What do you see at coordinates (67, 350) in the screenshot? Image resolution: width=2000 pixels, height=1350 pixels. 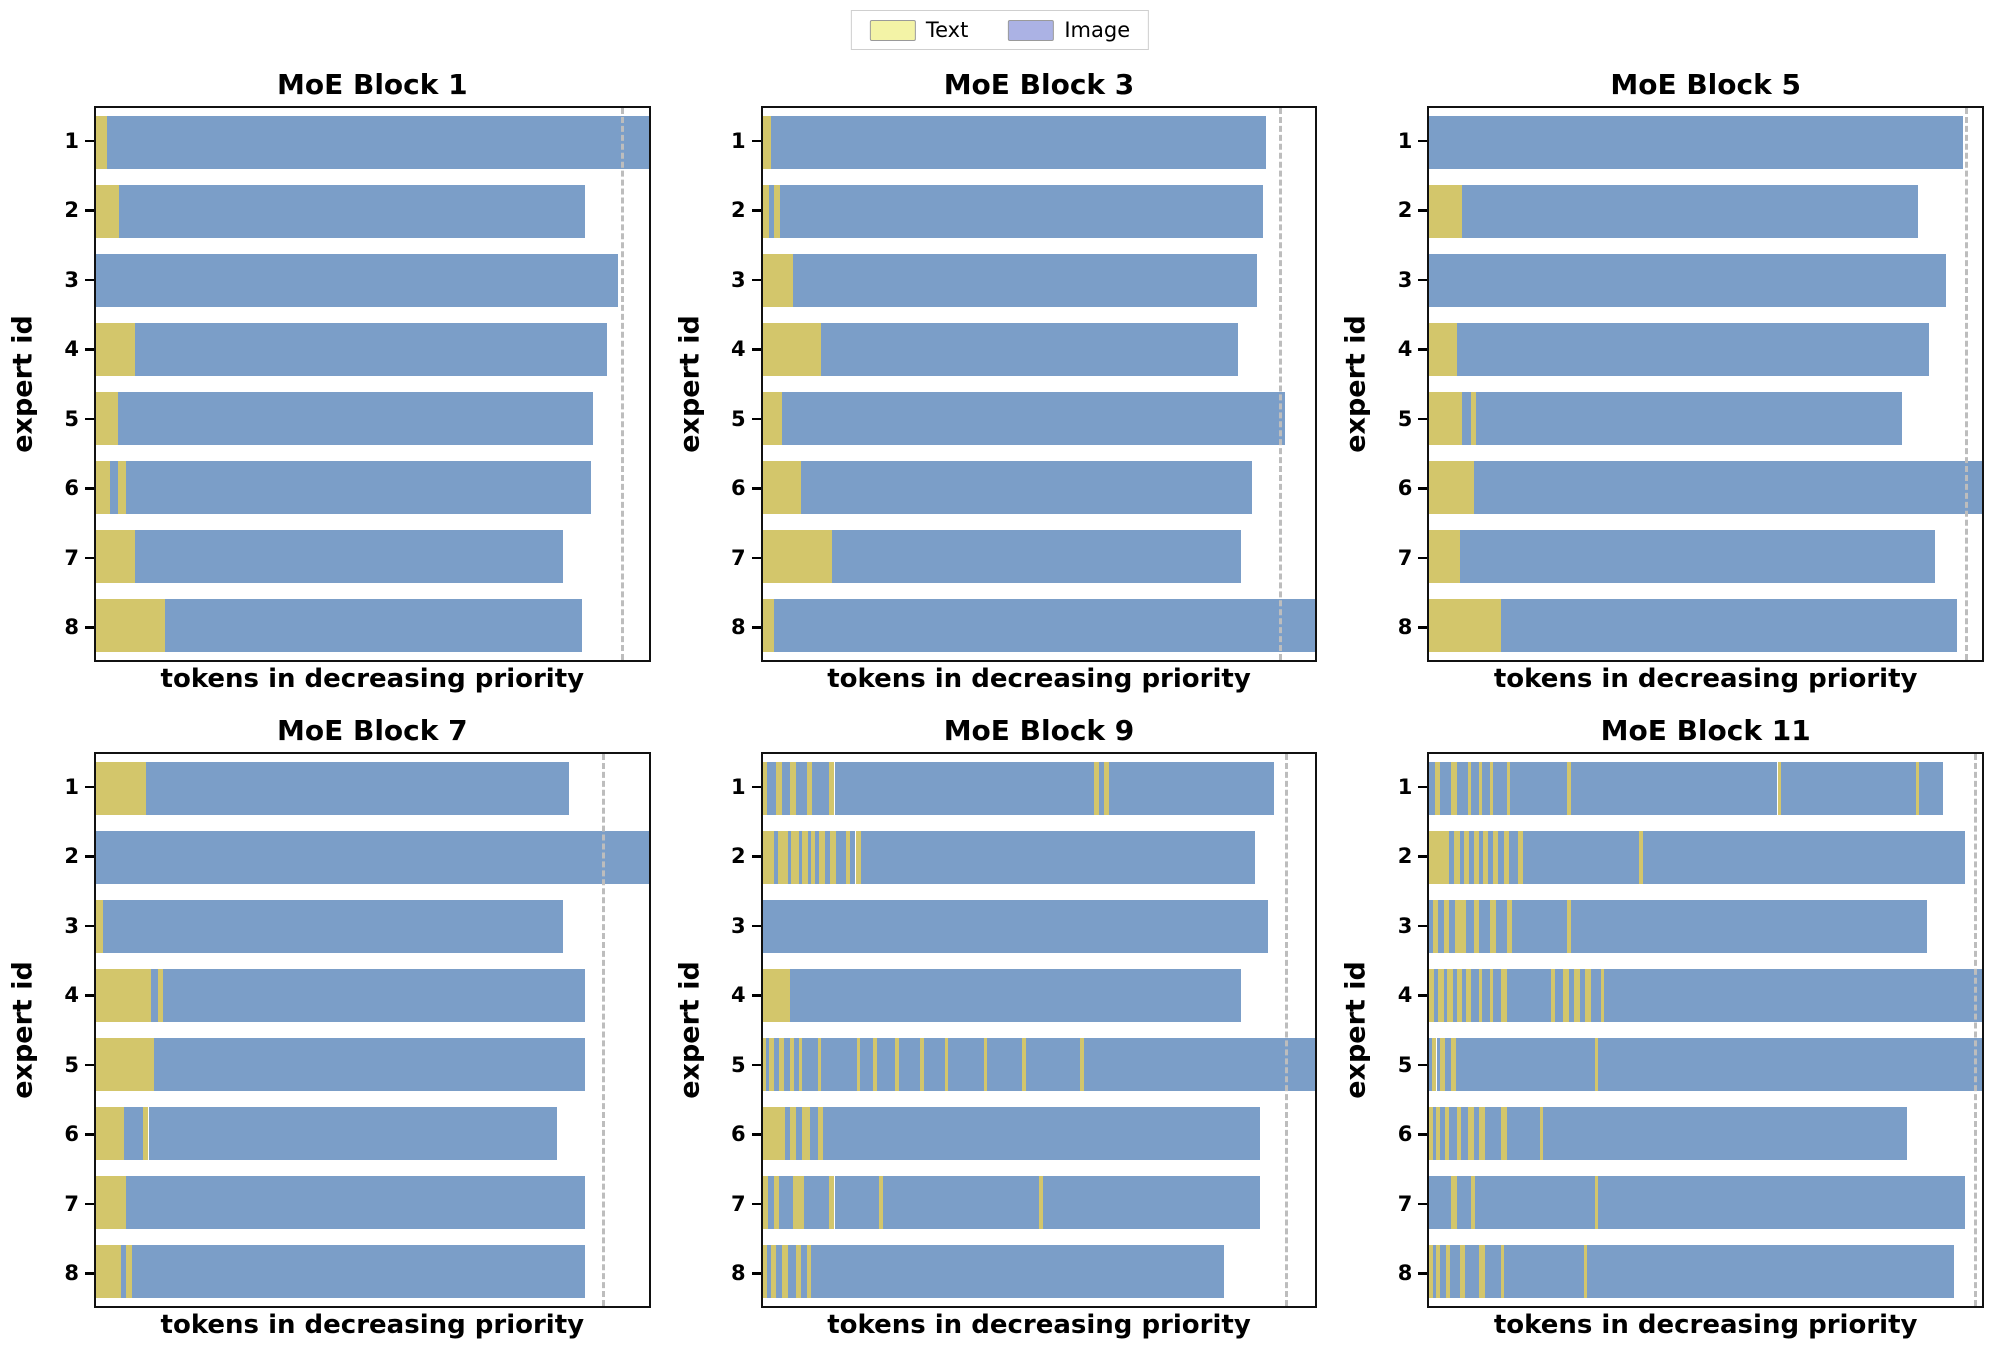 I see `y-tick-expert-4: 4` at bounding box center [67, 350].